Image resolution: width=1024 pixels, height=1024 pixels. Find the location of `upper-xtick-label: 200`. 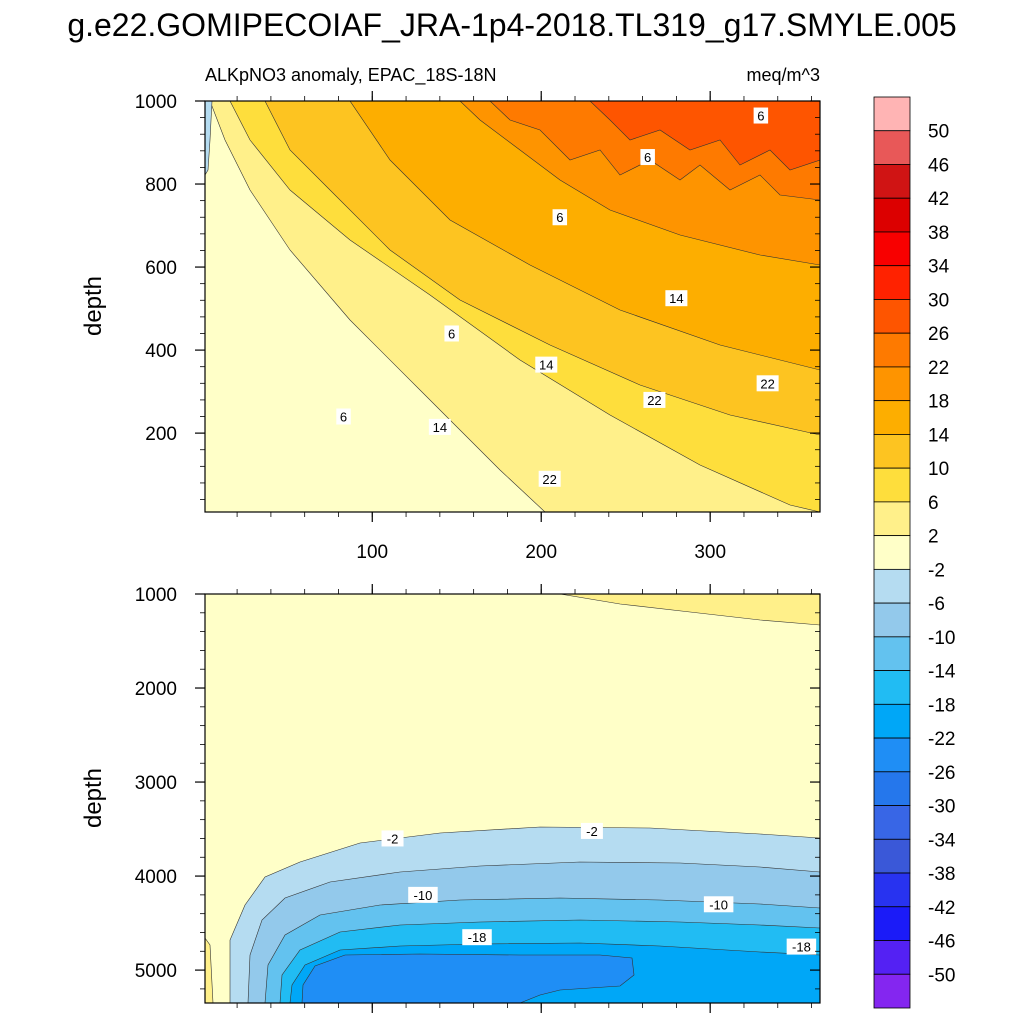

upper-xtick-label: 200 is located at coordinates (541, 552).